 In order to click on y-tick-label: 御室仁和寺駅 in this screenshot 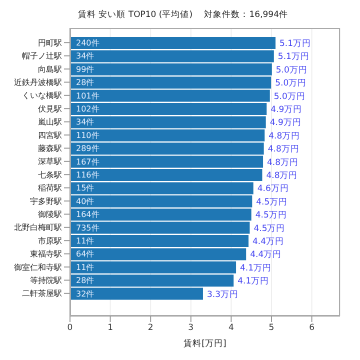, I will do `click(38, 267)`.